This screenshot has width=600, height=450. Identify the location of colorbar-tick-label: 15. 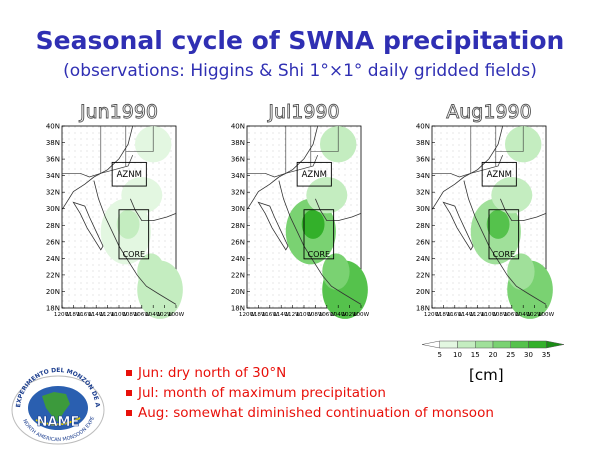
(475, 355).